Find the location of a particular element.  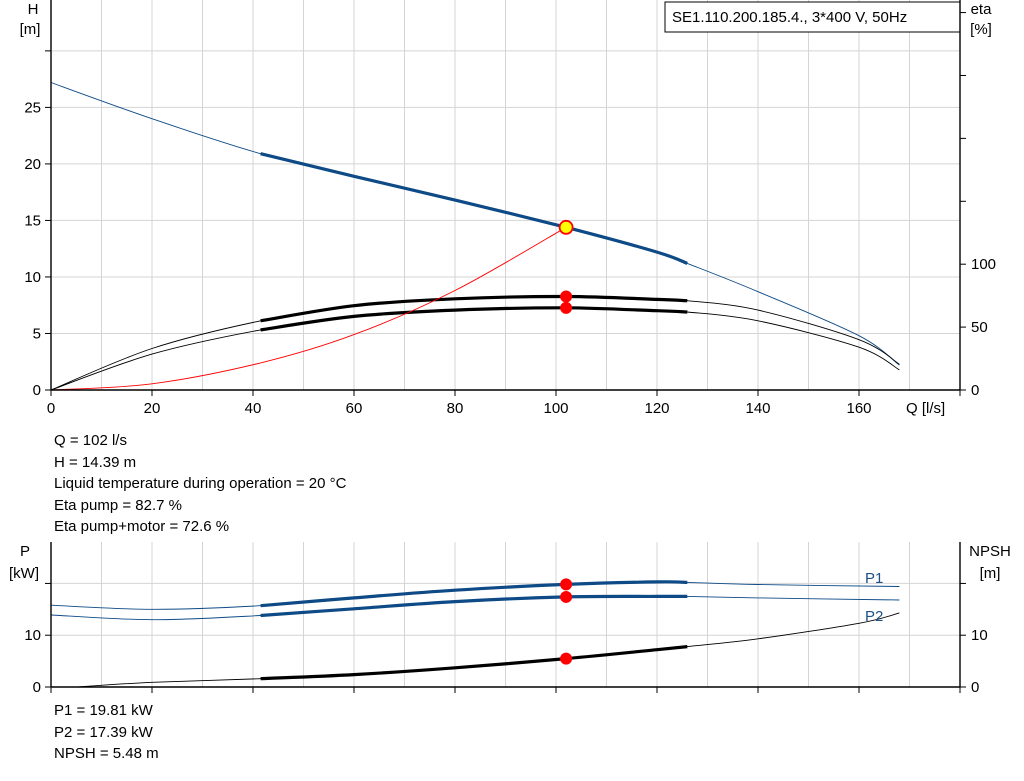

head-axis-symbol: H is located at coordinates (33, 9).